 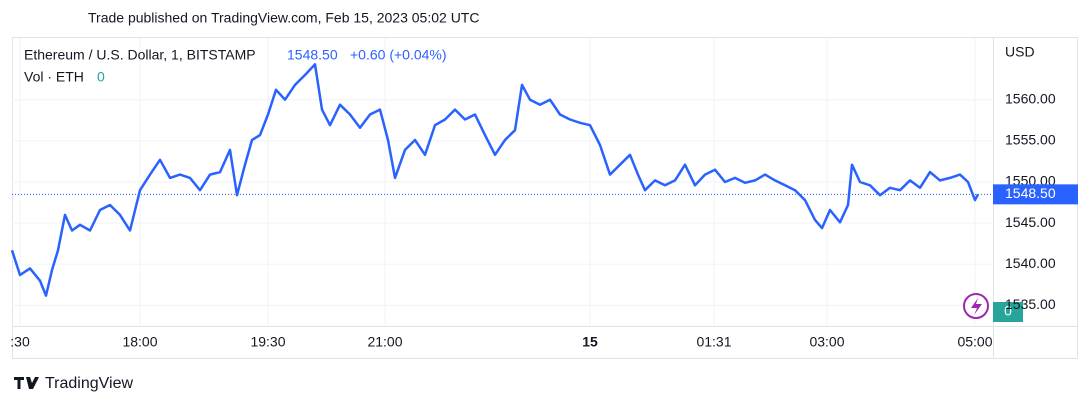 What do you see at coordinates (974, 342) in the screenshot?
I see `x-tick-label: 05:00` at bounding box center [974, 342].